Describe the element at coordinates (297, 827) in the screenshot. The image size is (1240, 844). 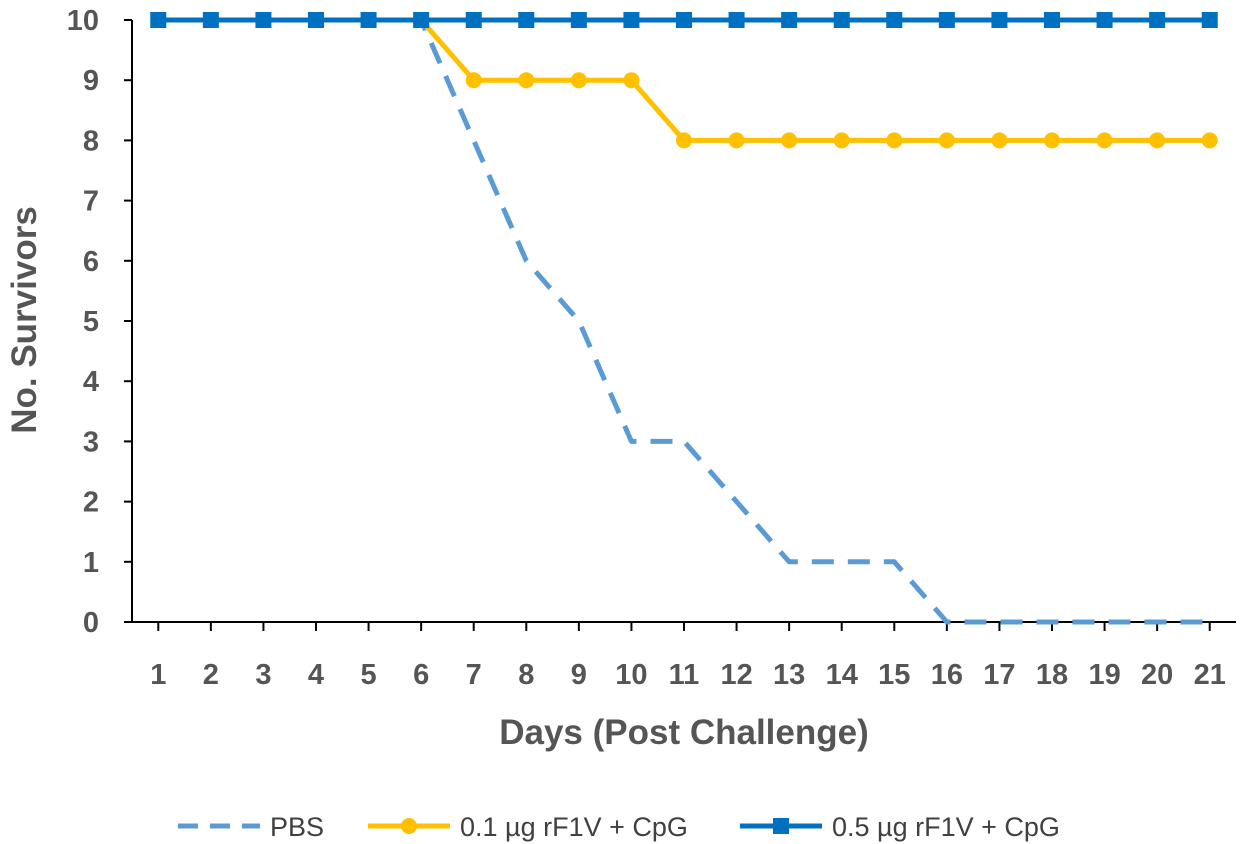
I see `legend-label: PBS` at that location.